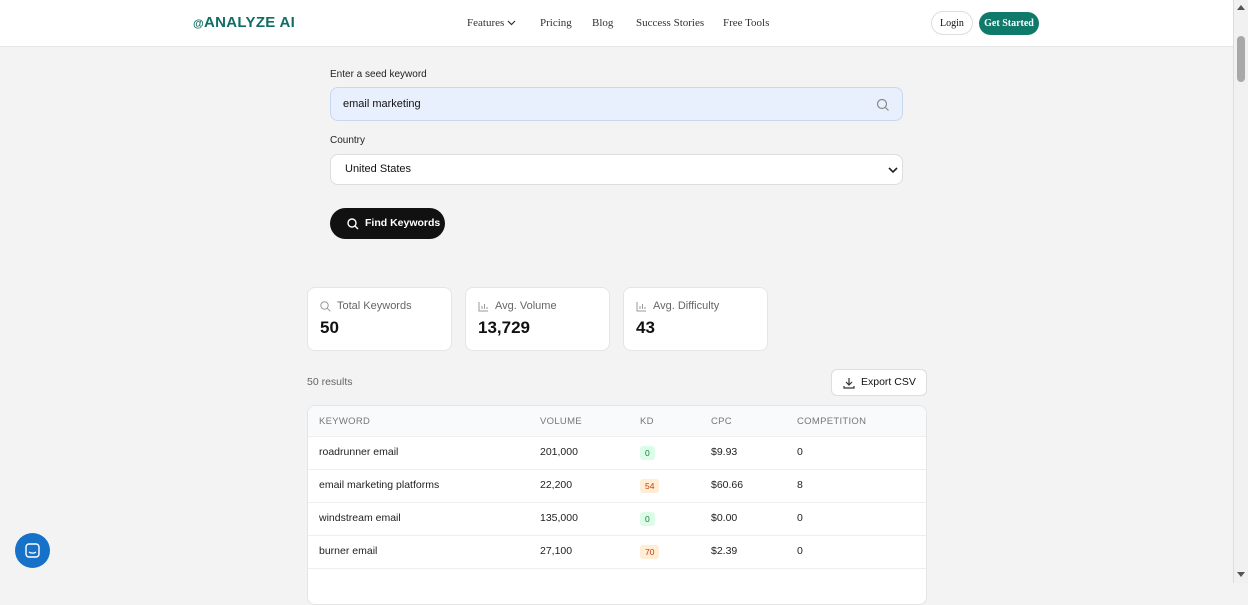 The width and height of the screenshot is (1248, 605). I want to click on column-header: COMPETITION, so click(832, 421).